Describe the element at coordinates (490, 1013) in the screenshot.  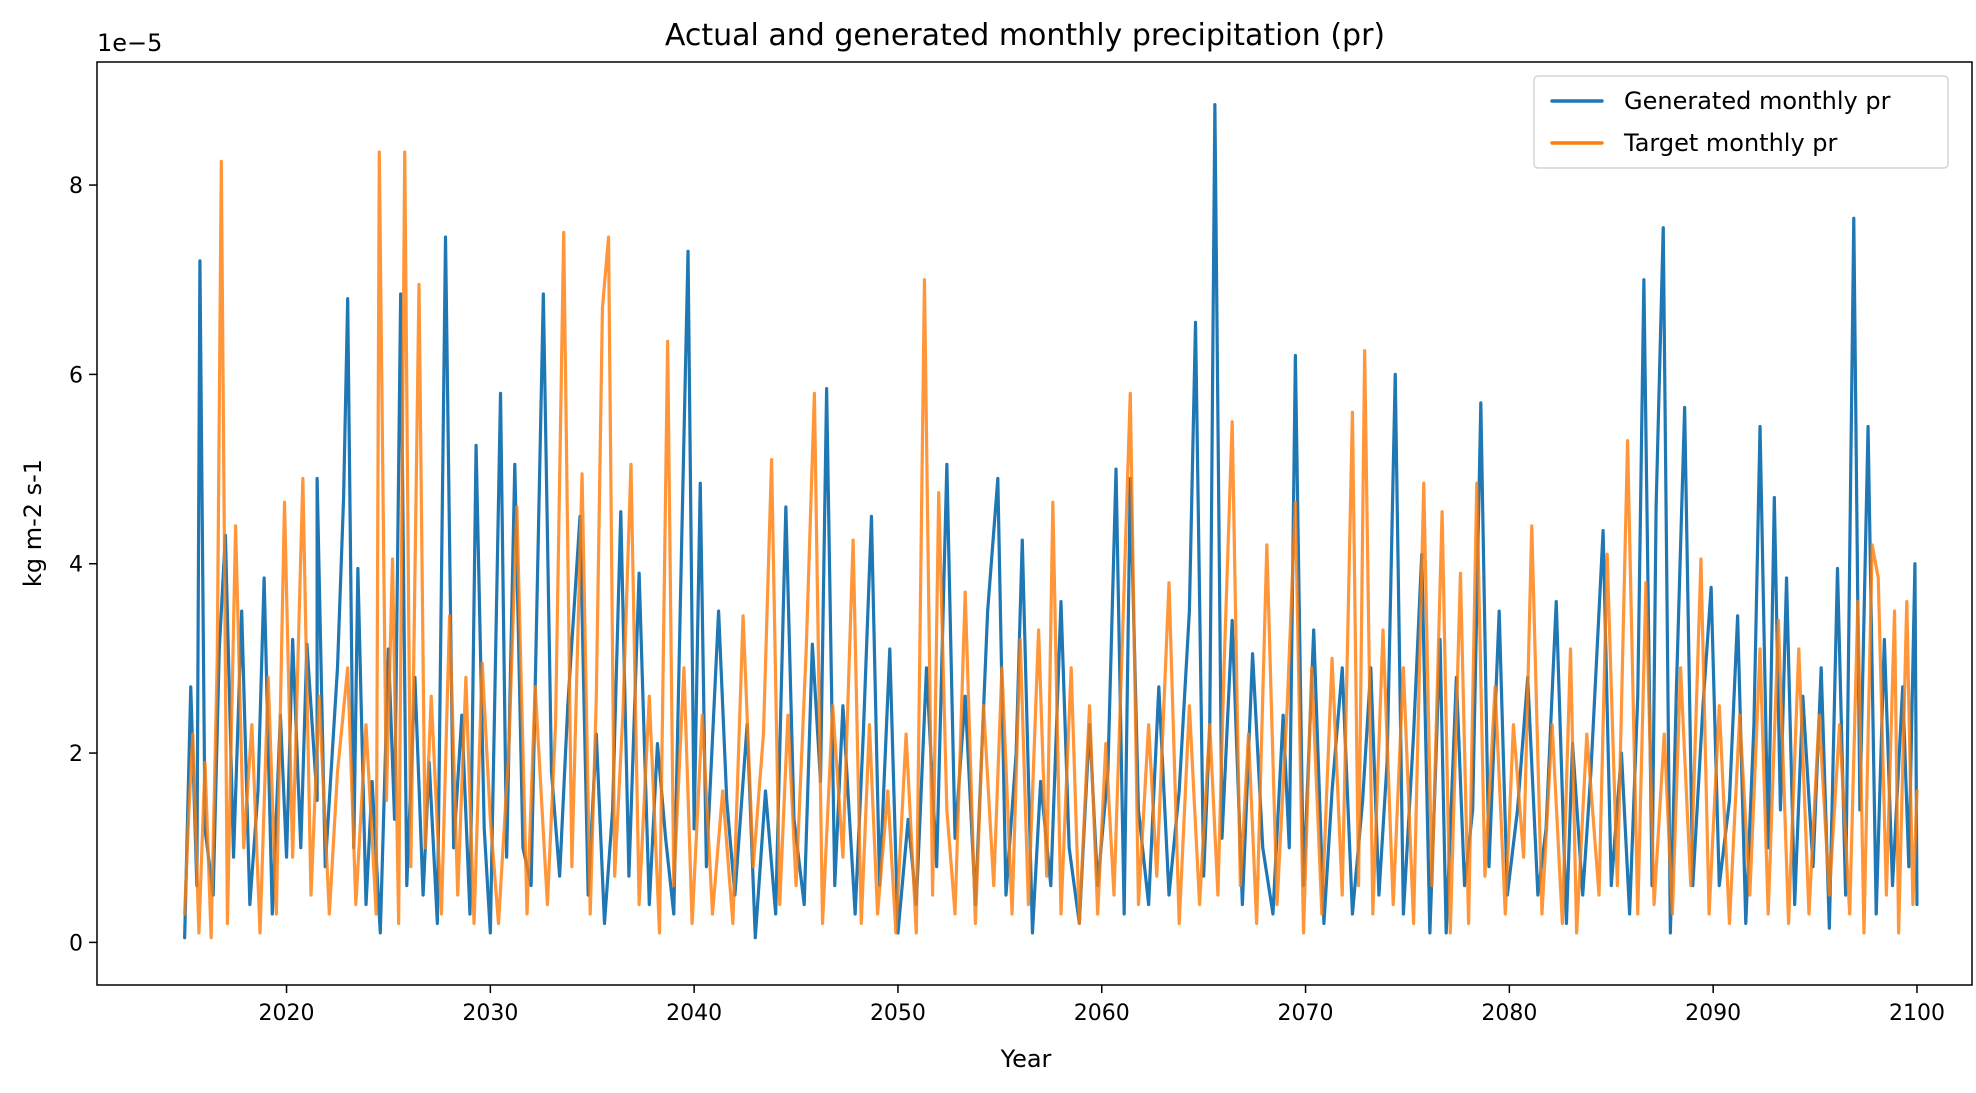
I see `x-tick-label-1: 2030` at that location.